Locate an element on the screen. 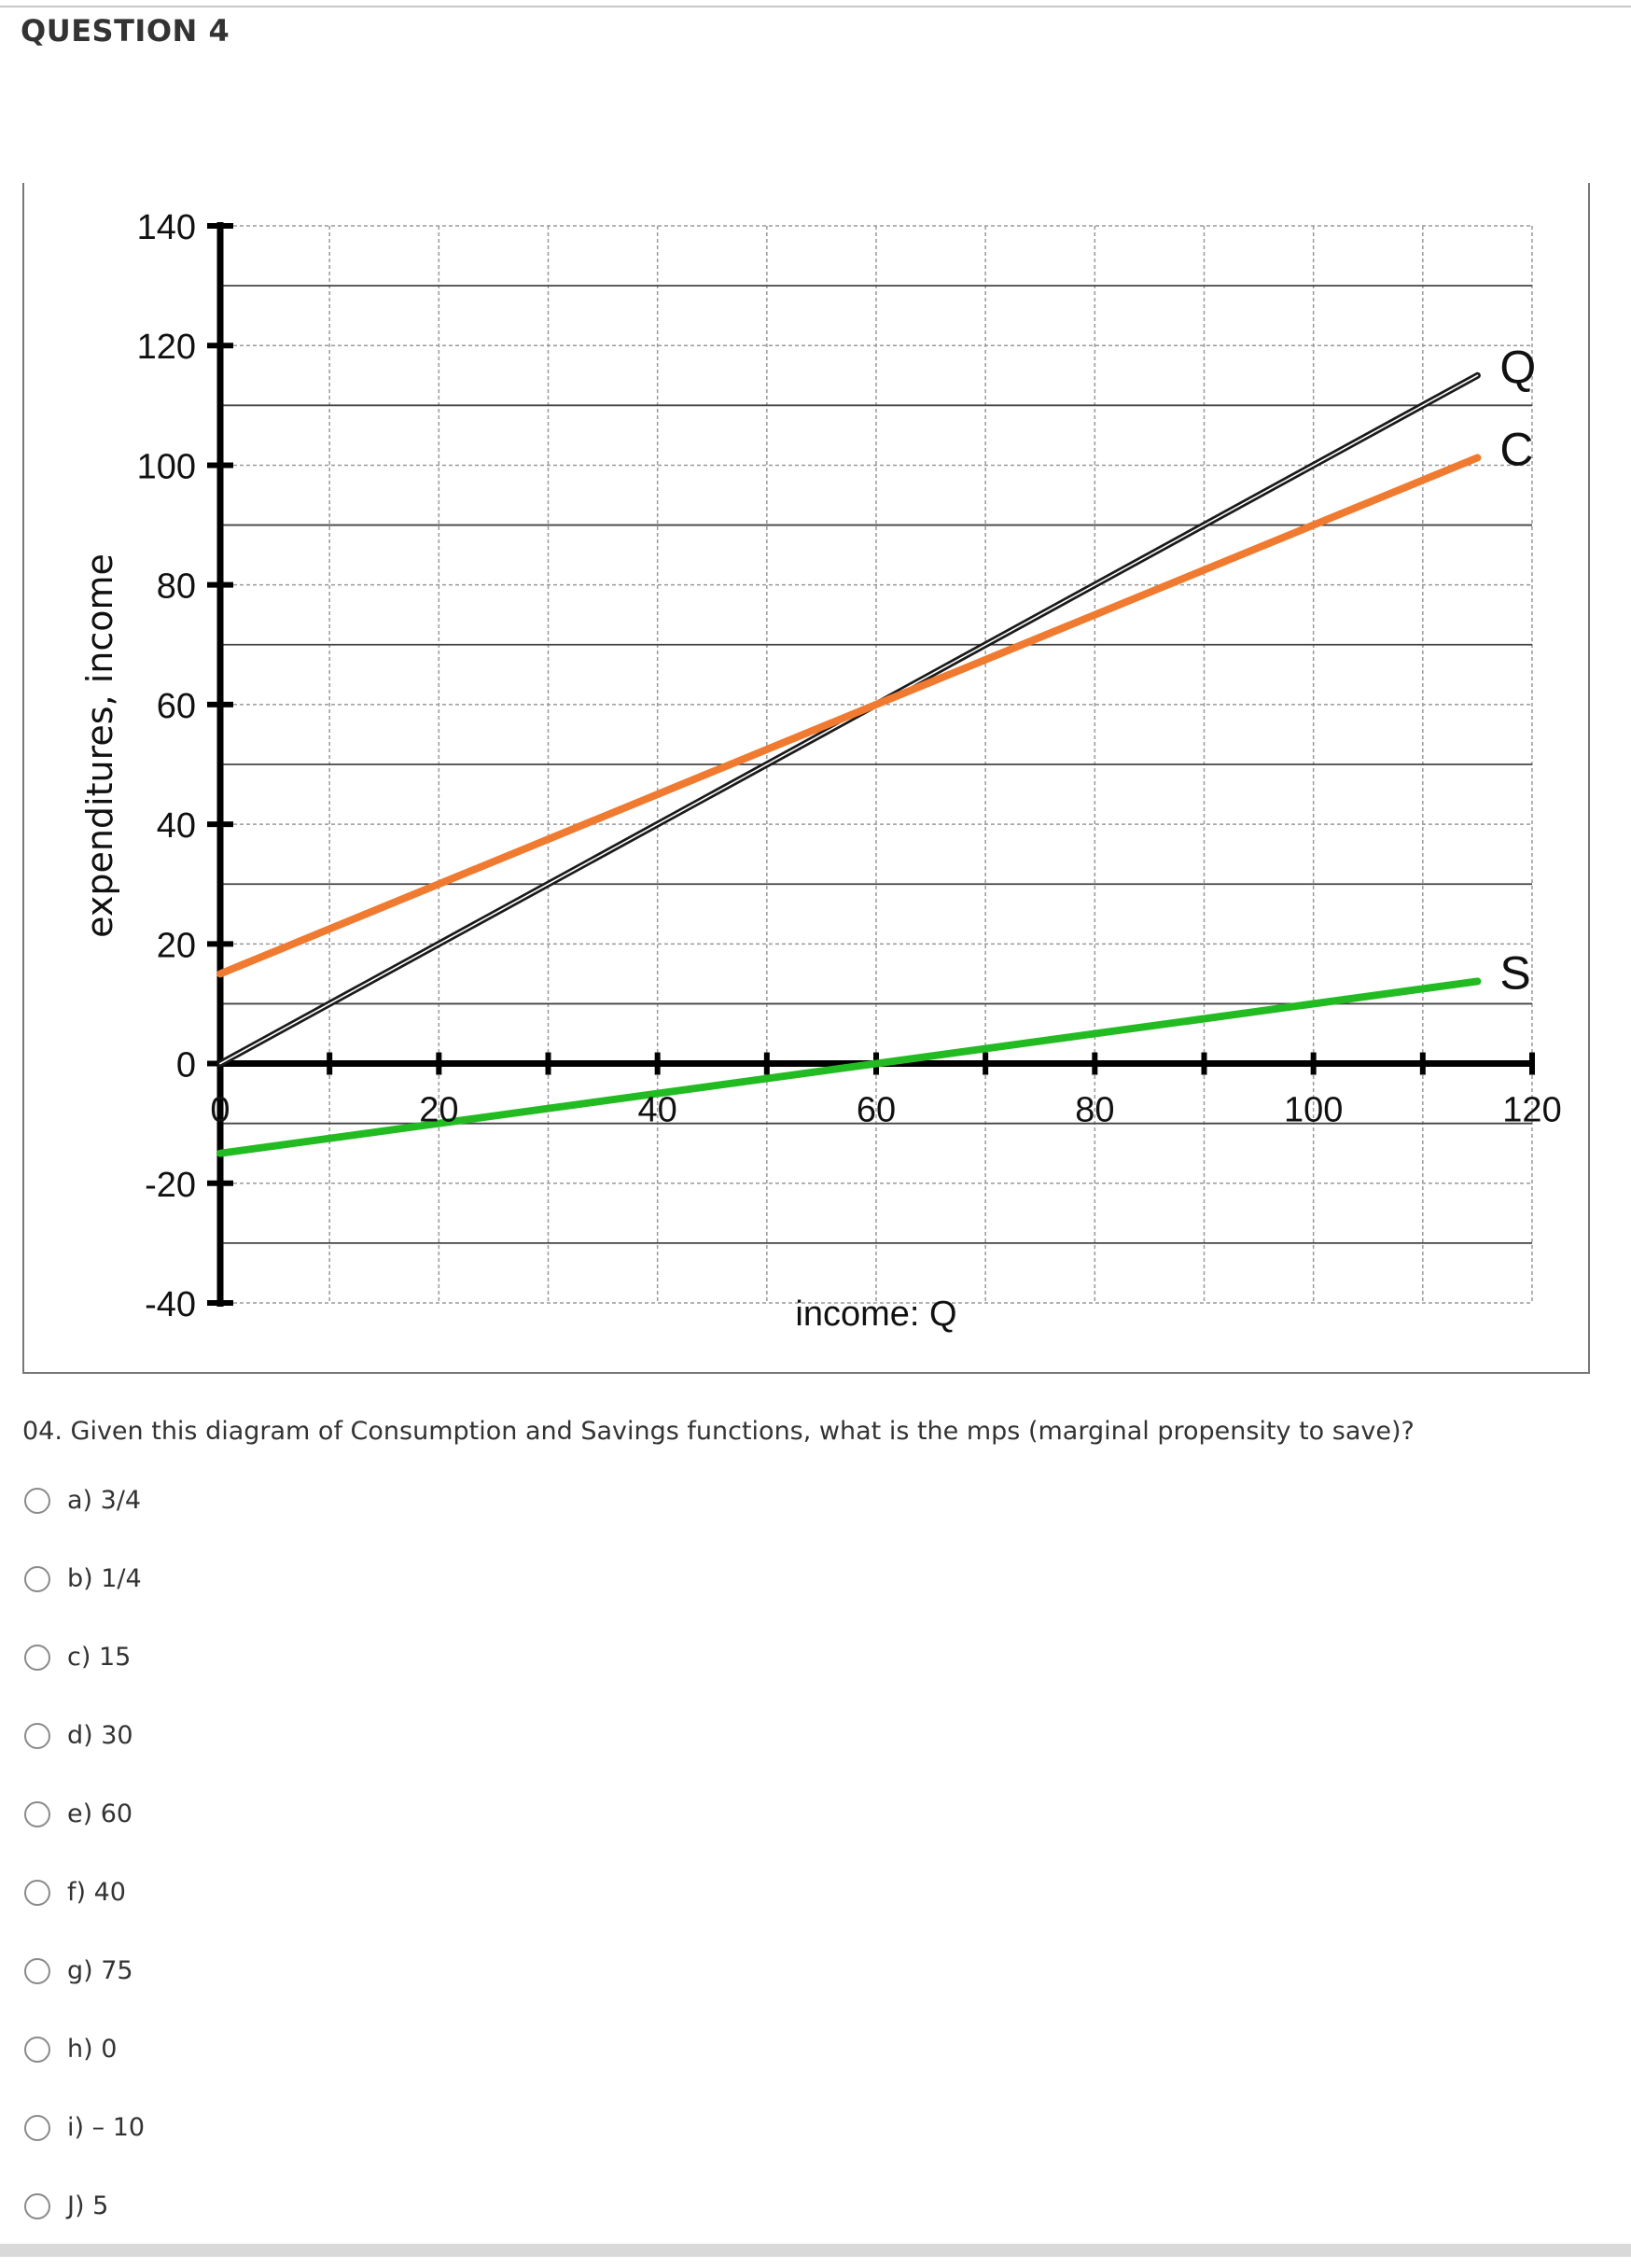 This screenshot has width=1631, height=2268. x-tick-label: 80 is located at coordinates (1094, 1110).